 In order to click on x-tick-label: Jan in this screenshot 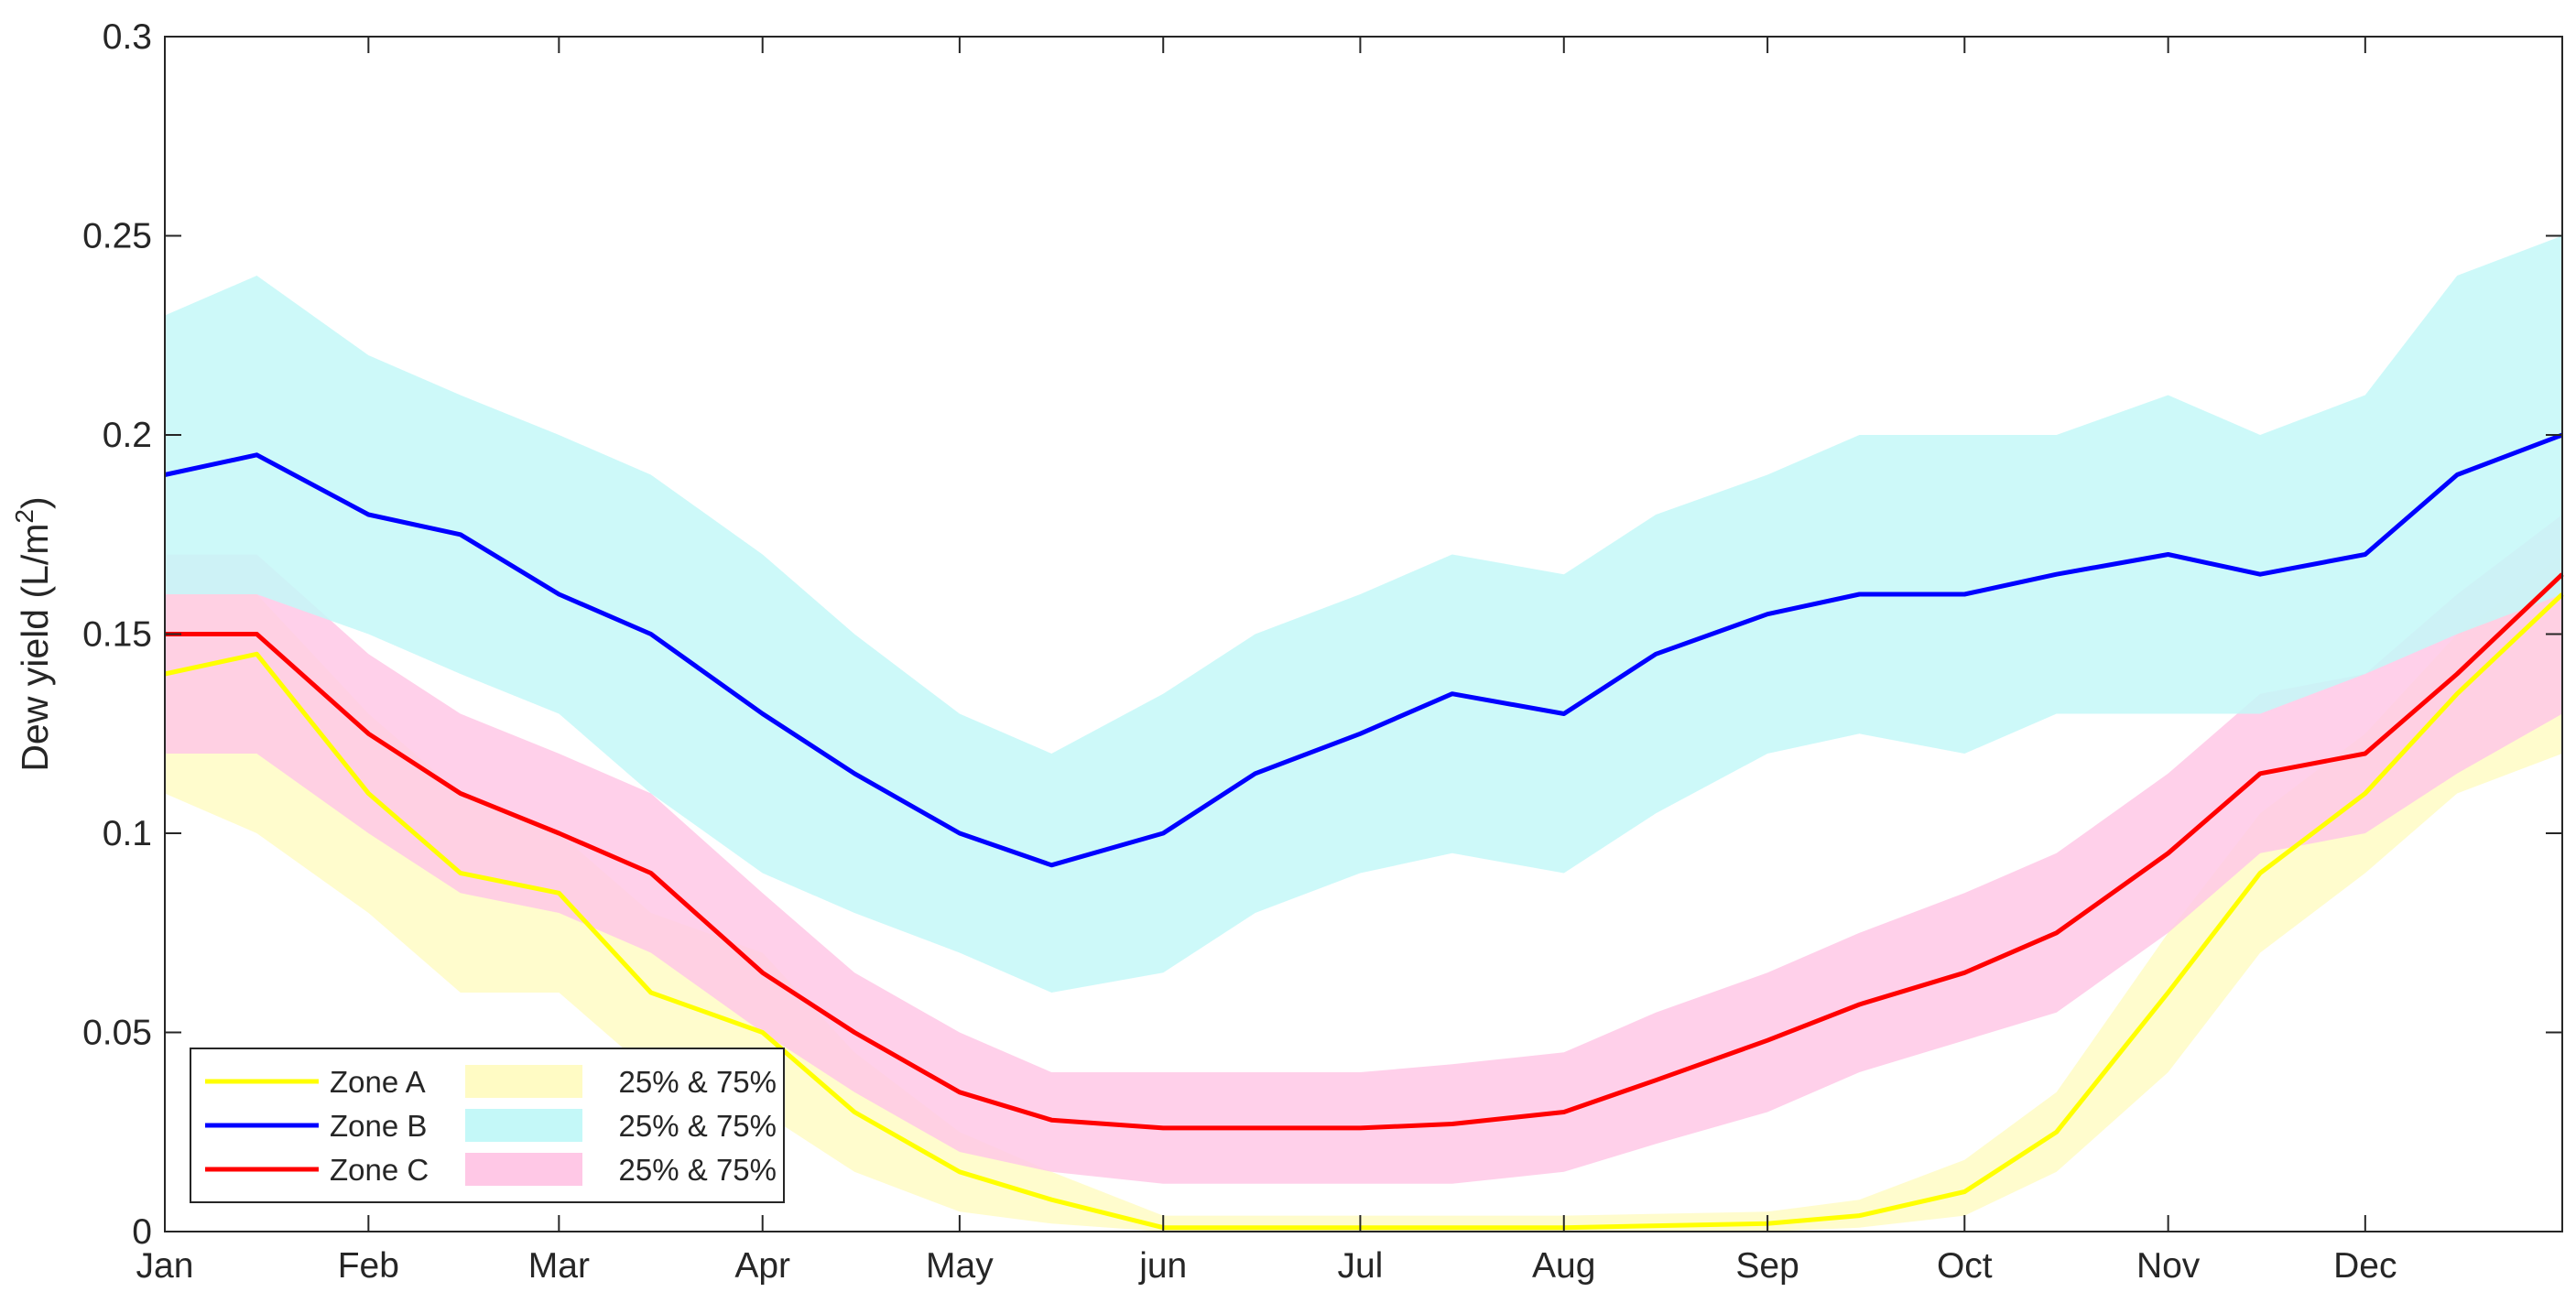, I will do `click(165, 1266)`.